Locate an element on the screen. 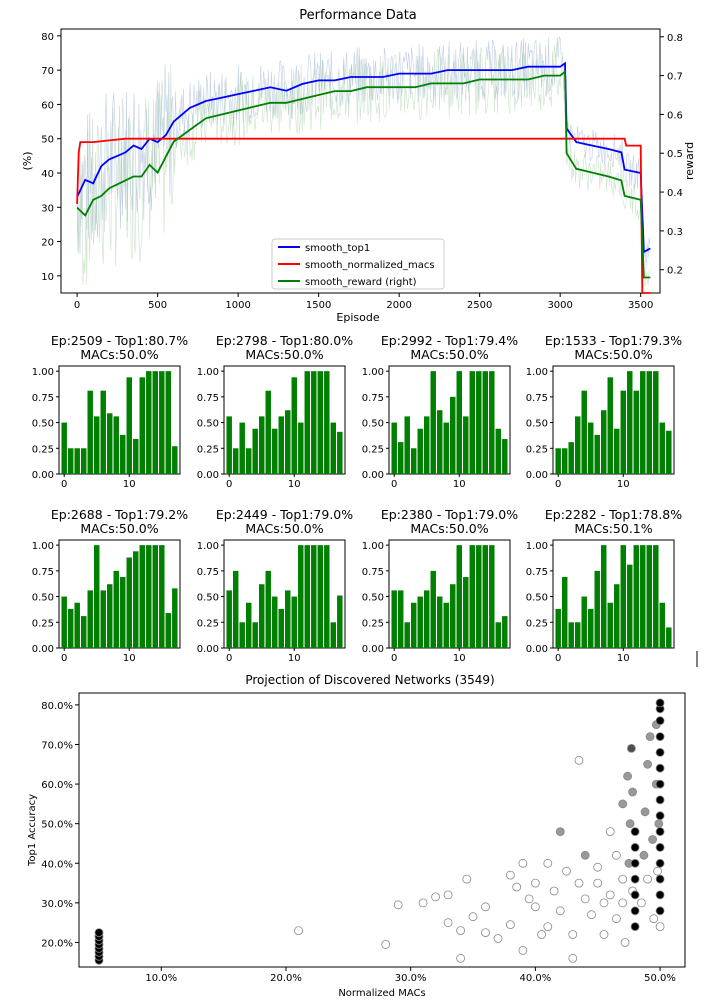 Image resolution: width=726 pixels, height=1007 pixels. scatter-x-tick-label: 20.0% is located at coordinates (286, 978).